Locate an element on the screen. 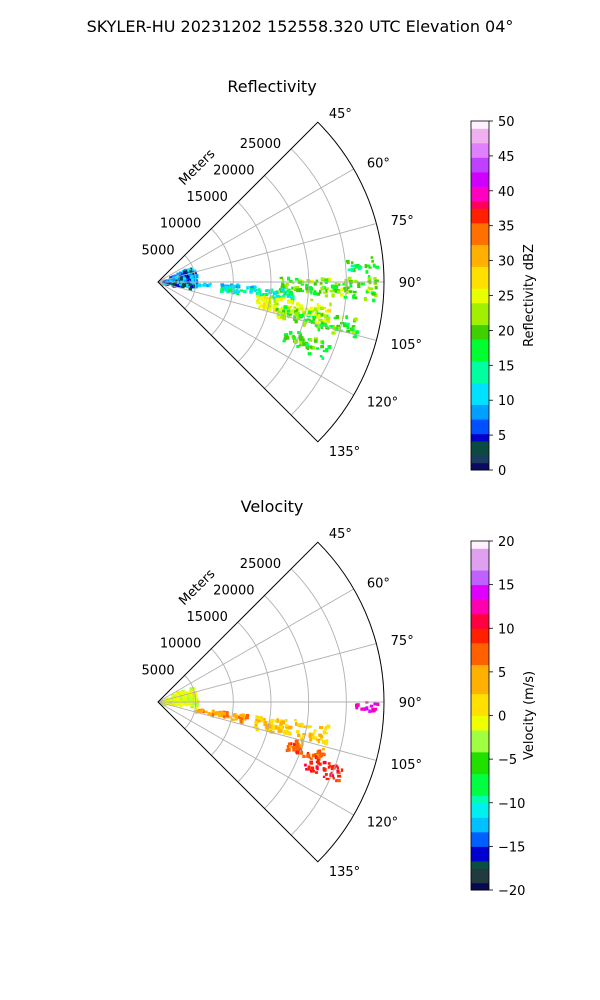 The image size is (600, 1000). velocity-colorbar-tick-label: −10 is located at coordinates (511, 804).